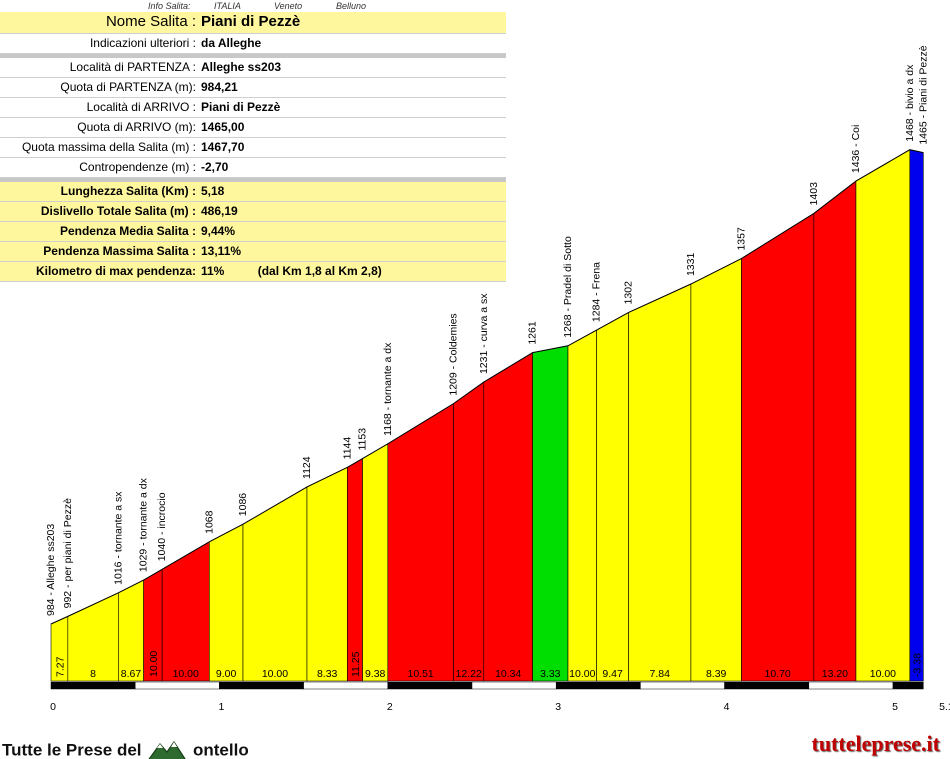 Image resolution: width=950 pixels, height=759 pixels. Describe the element at coordinates (944, 707) in the screenshot. I see `axis-tick-label: 5.18` at that location.